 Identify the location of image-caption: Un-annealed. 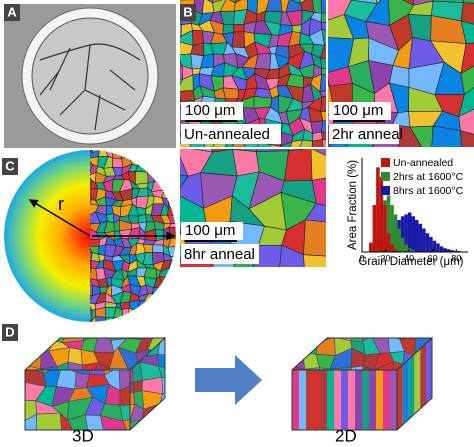
(227, 134).